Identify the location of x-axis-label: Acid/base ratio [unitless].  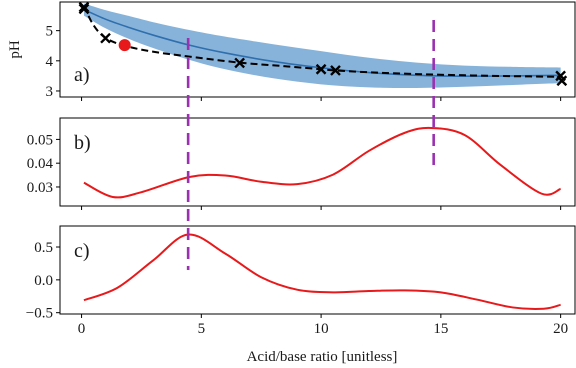
(322, 357).